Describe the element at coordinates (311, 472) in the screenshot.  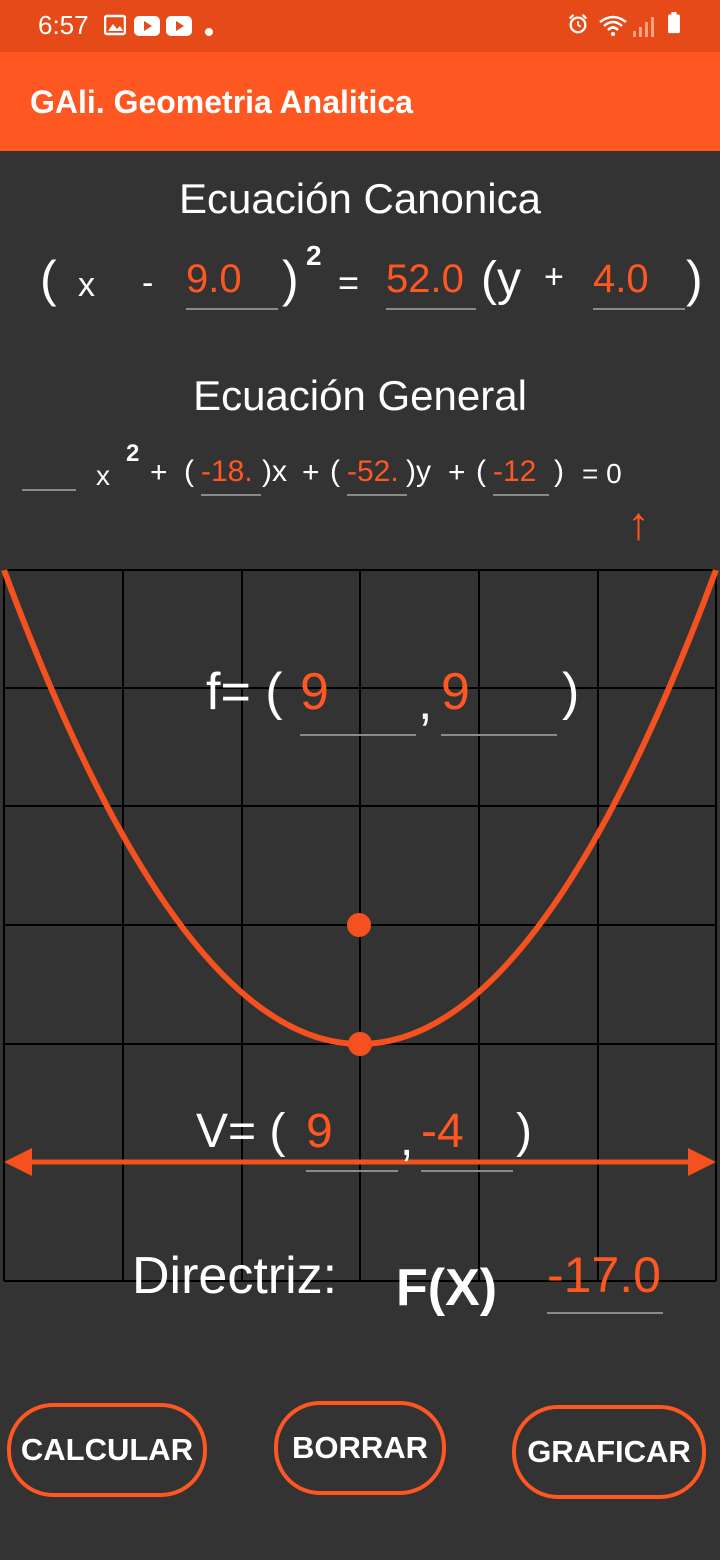
I see `plus-2: +` at that location.